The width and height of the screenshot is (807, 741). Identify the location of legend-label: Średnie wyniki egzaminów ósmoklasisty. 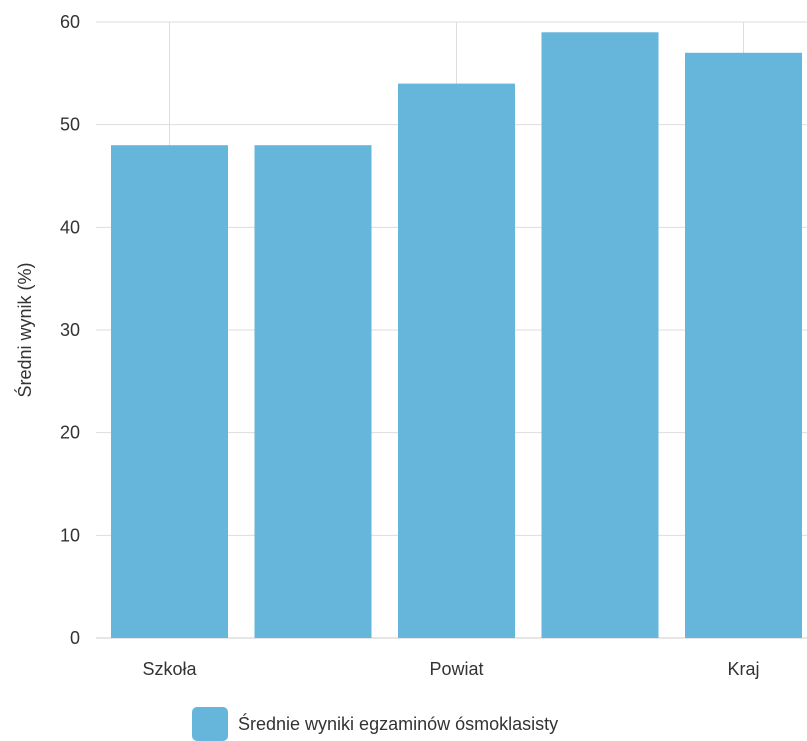
(398, 723).